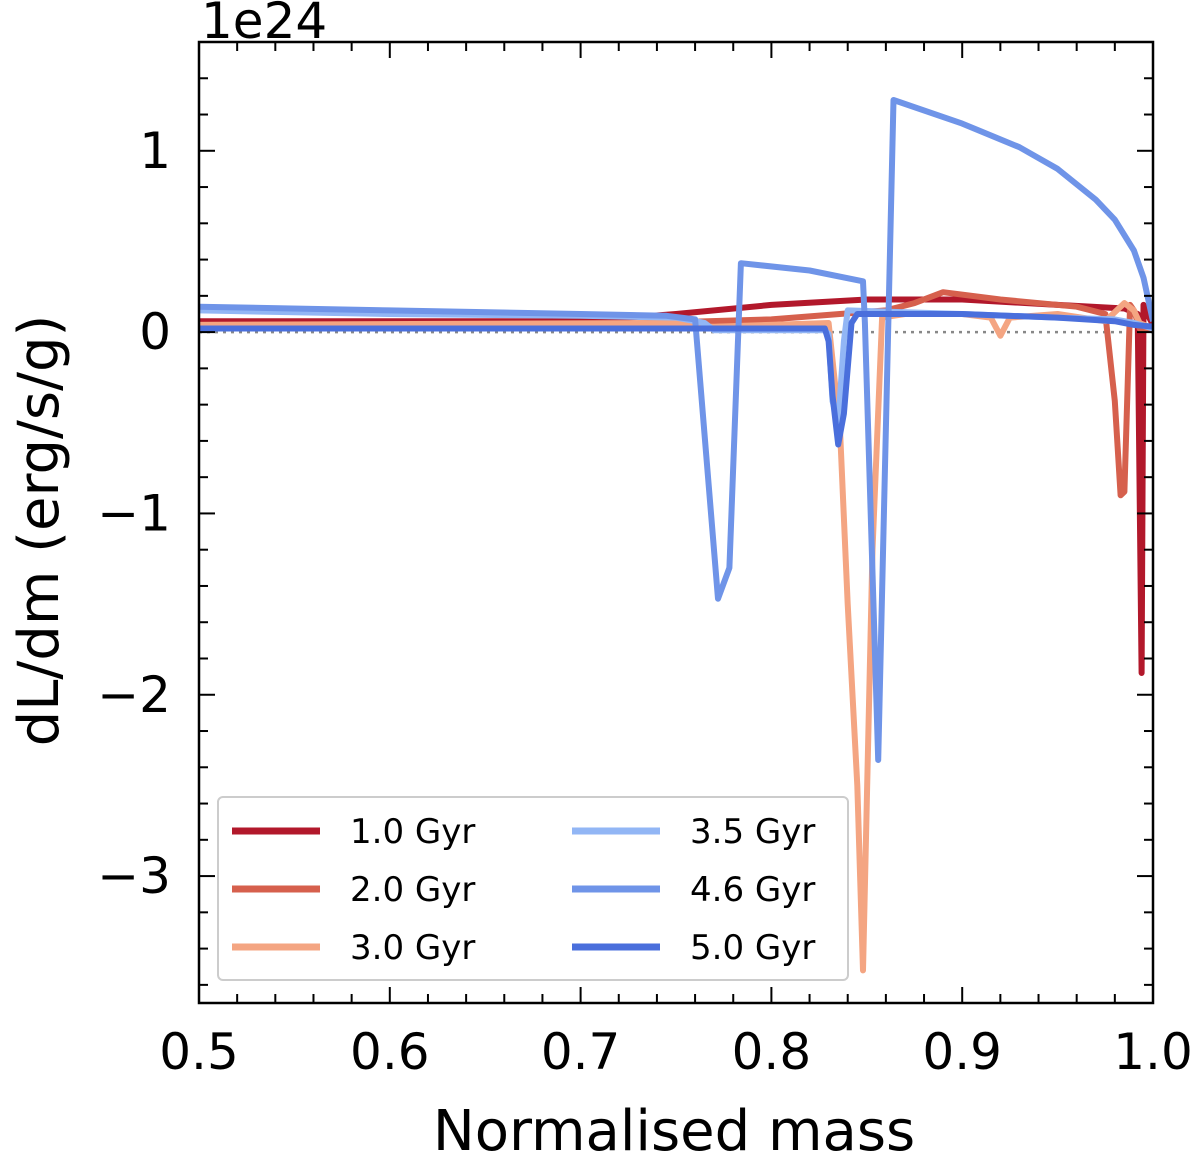 The width and height of the screenshot is (1200, 1158). Describe the element at coordinates (1153, 1052) in the screenshot. I see `x-tick-label: 1.0` at that location.